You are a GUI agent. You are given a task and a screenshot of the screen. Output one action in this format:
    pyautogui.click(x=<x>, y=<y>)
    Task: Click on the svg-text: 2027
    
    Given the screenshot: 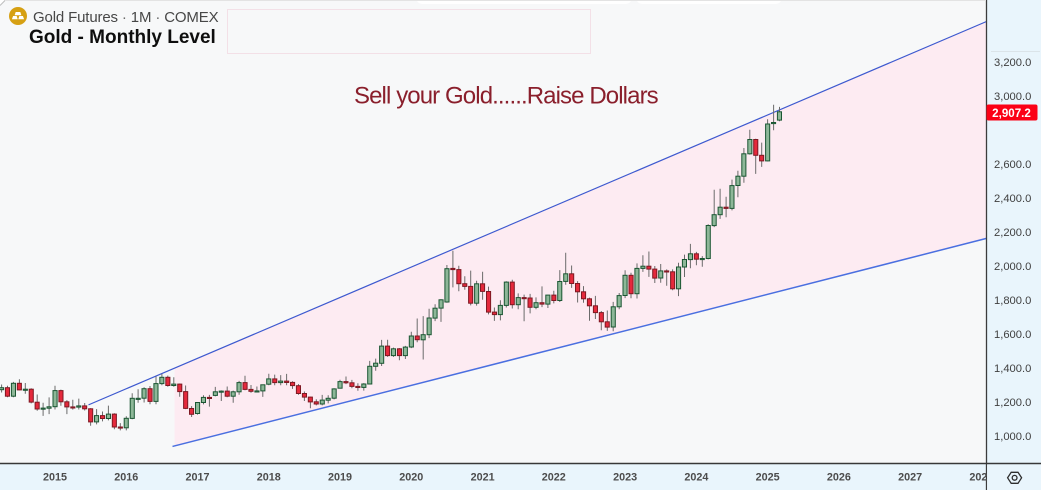 What is the action you would take?
    pyautogui.click(x=910, y=478)
    